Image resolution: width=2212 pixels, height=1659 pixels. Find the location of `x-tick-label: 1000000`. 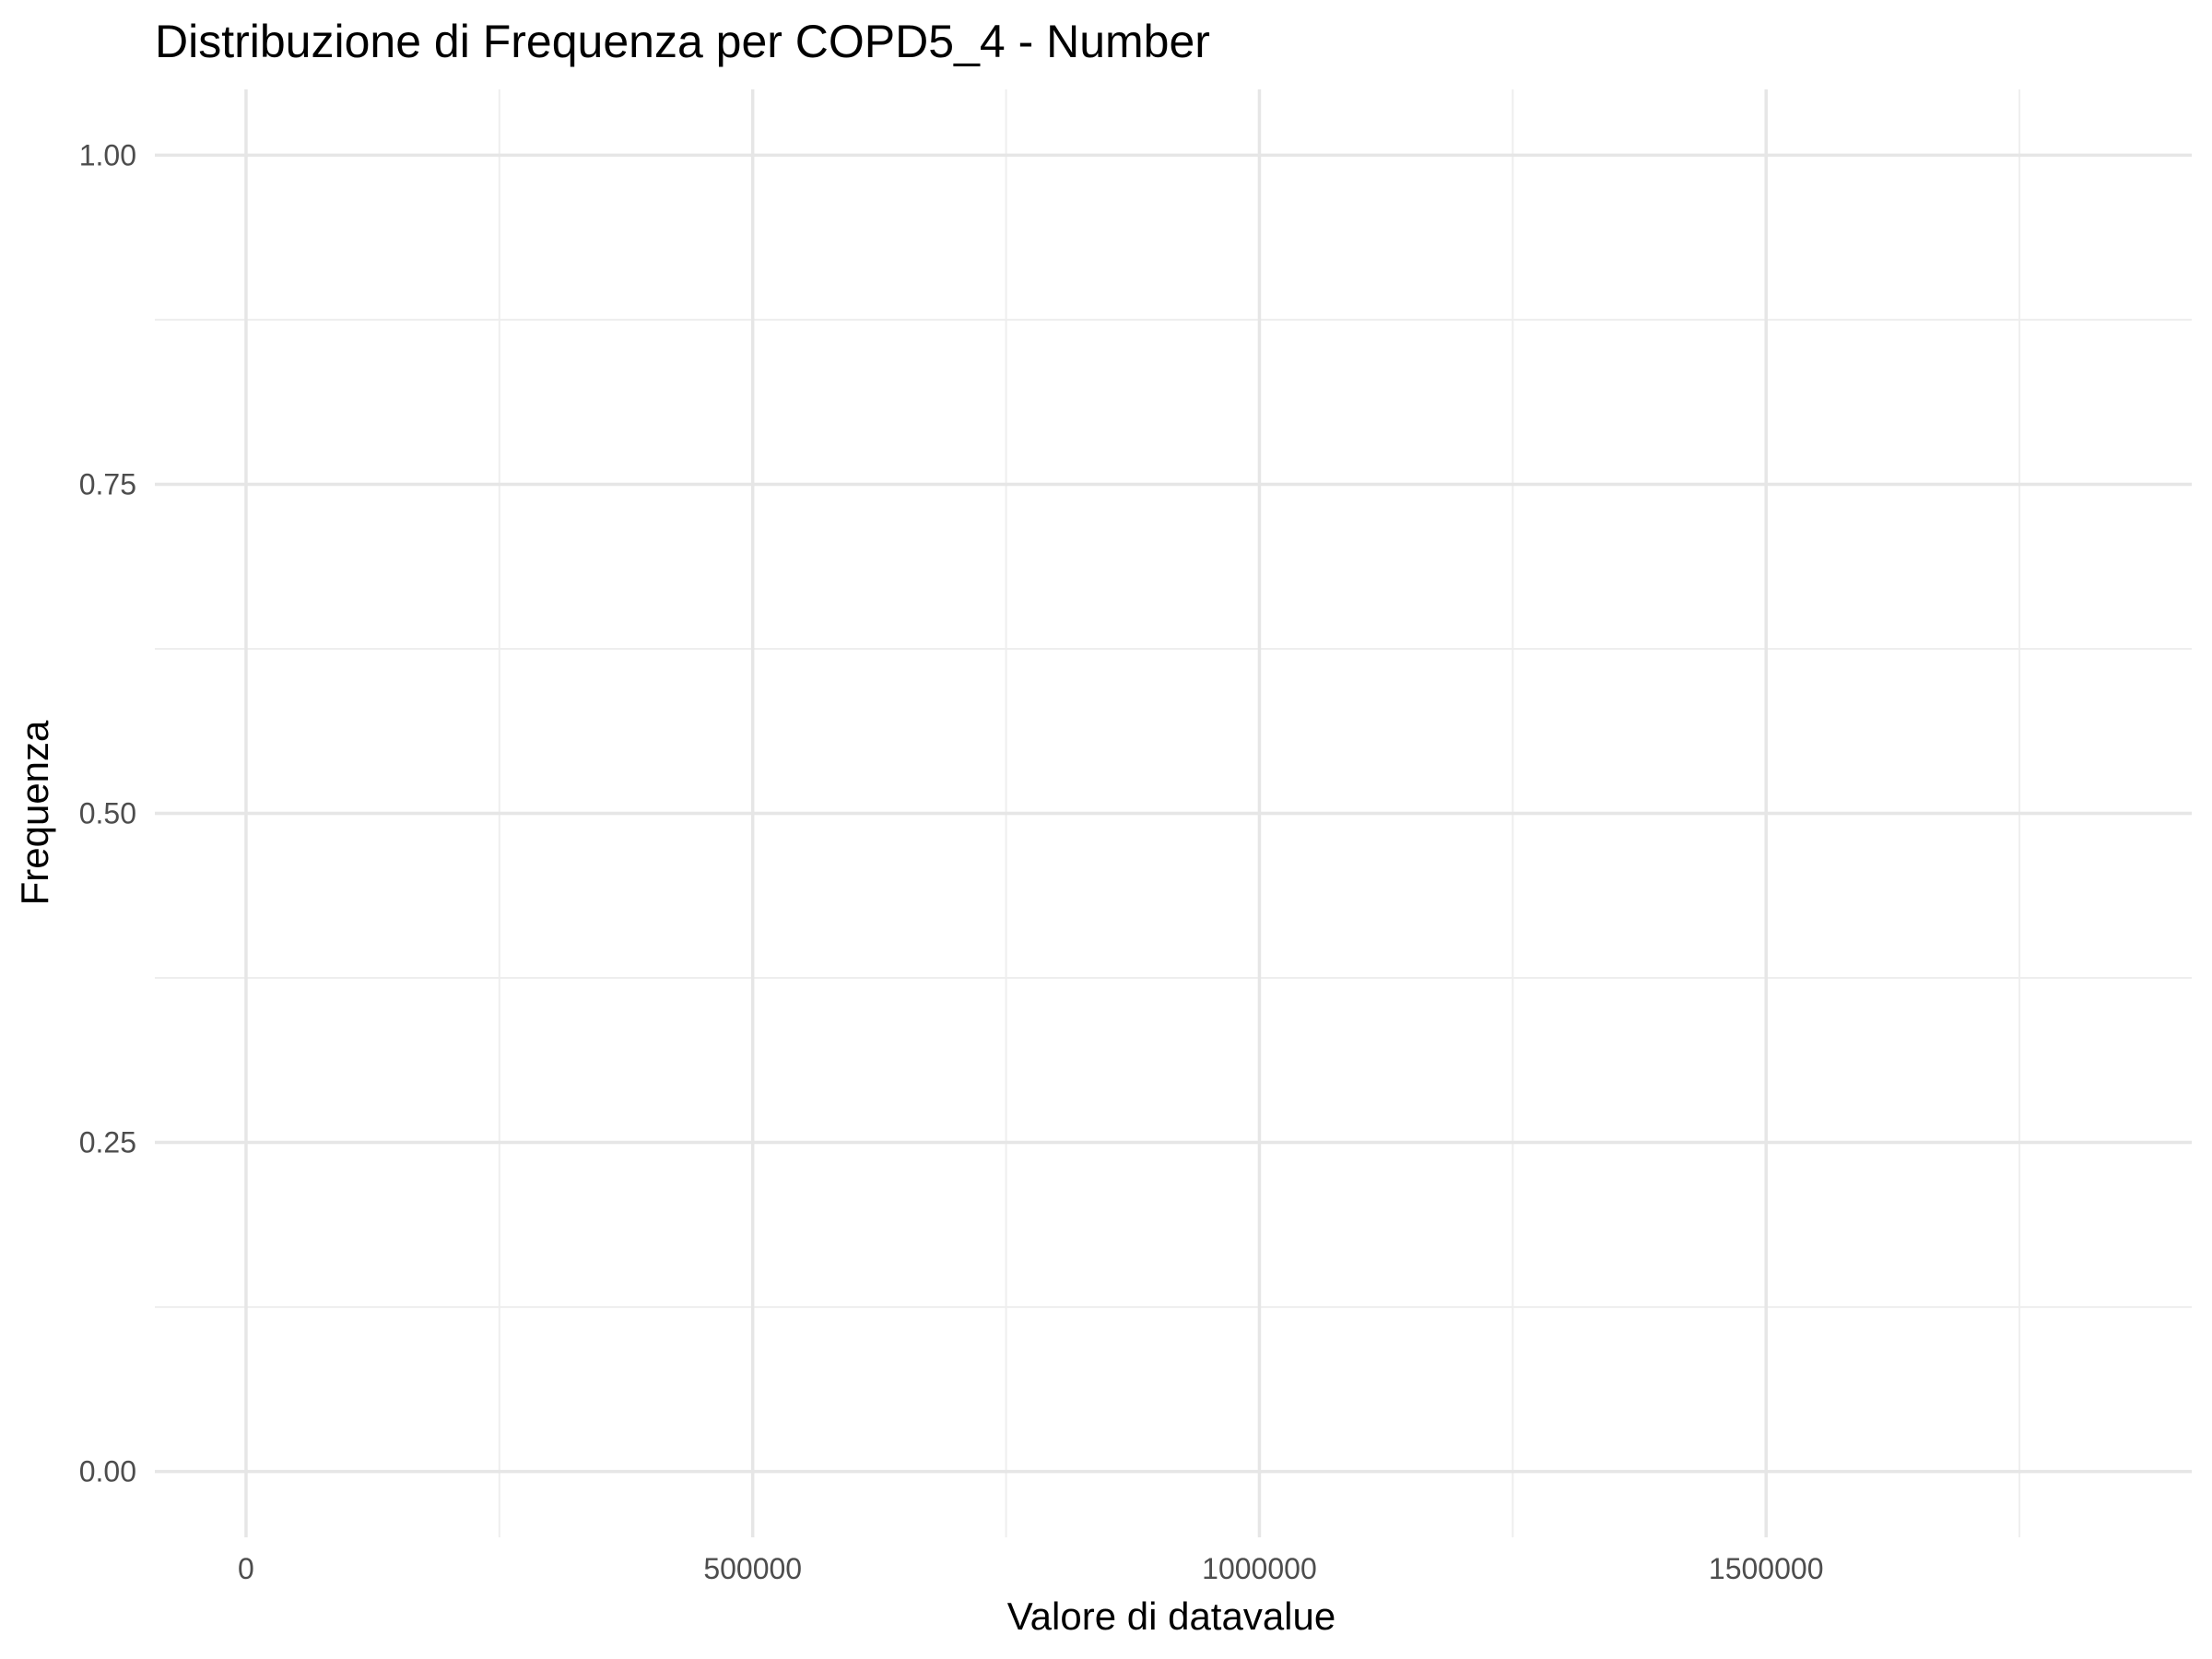

x-tick-label: 1000000 is located at coordinates (1259, 1568).